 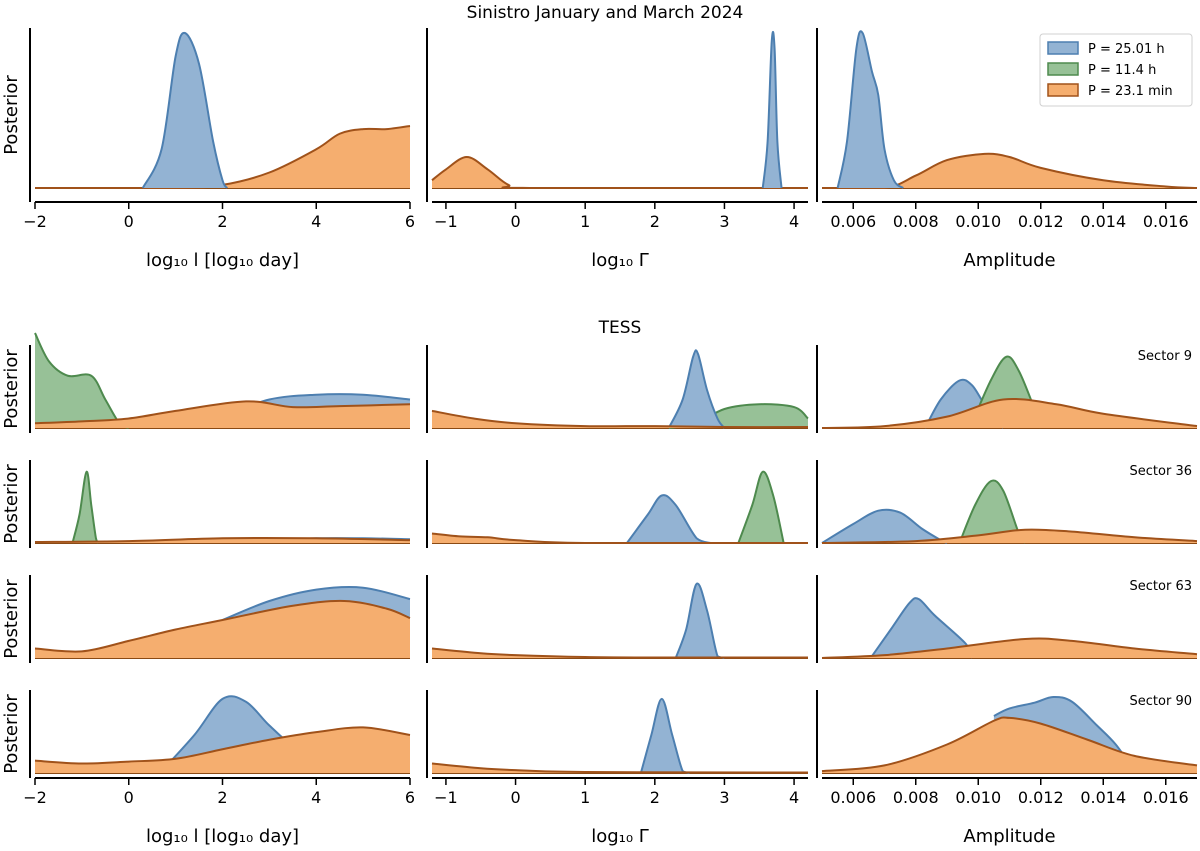 I want to click on legend-label-P11: P = 11.4 h, so click(x=1122, y=70).